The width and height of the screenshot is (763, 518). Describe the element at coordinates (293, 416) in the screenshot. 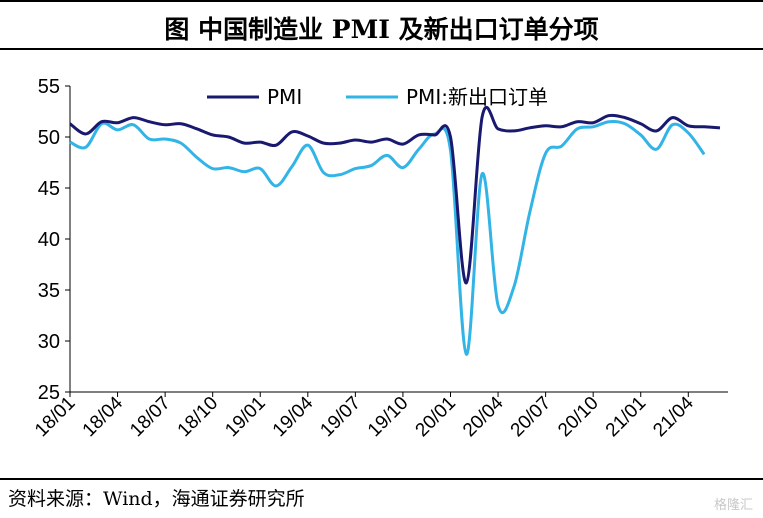

I see `x-tick-label: 19/04` at that location.